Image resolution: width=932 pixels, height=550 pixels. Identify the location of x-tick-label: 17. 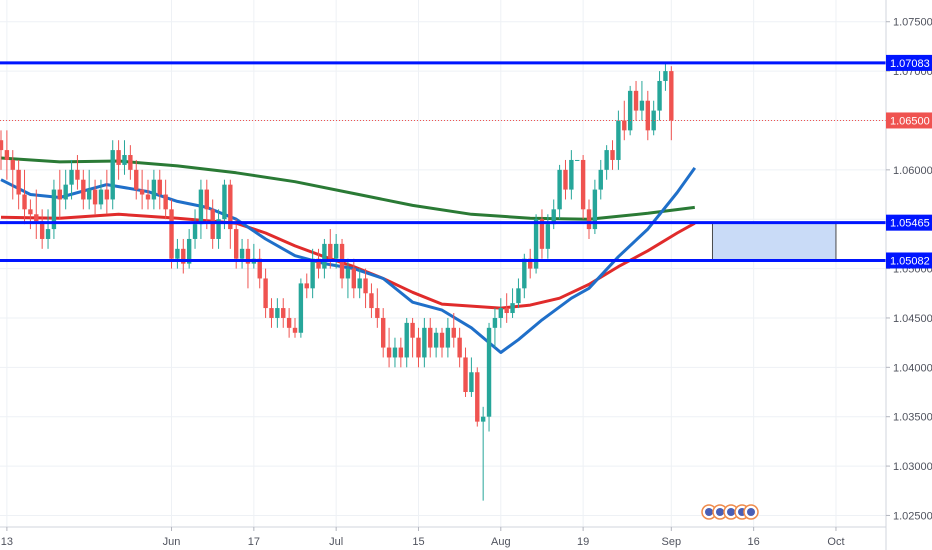
(254, 542).